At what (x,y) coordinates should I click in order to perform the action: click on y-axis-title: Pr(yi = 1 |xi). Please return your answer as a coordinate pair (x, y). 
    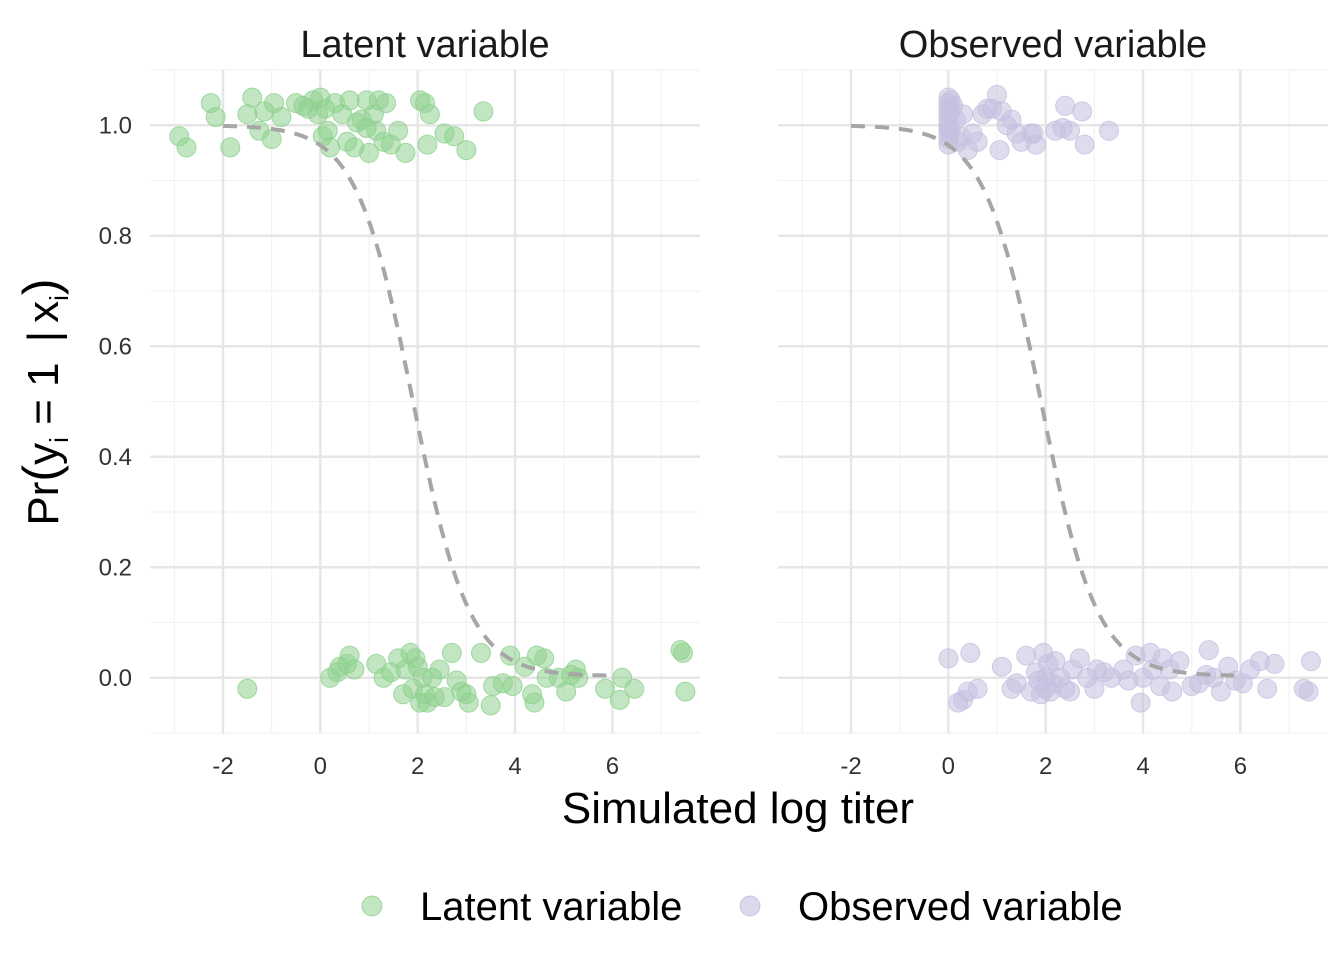
    Looking at the image, I should click on (43, 401).